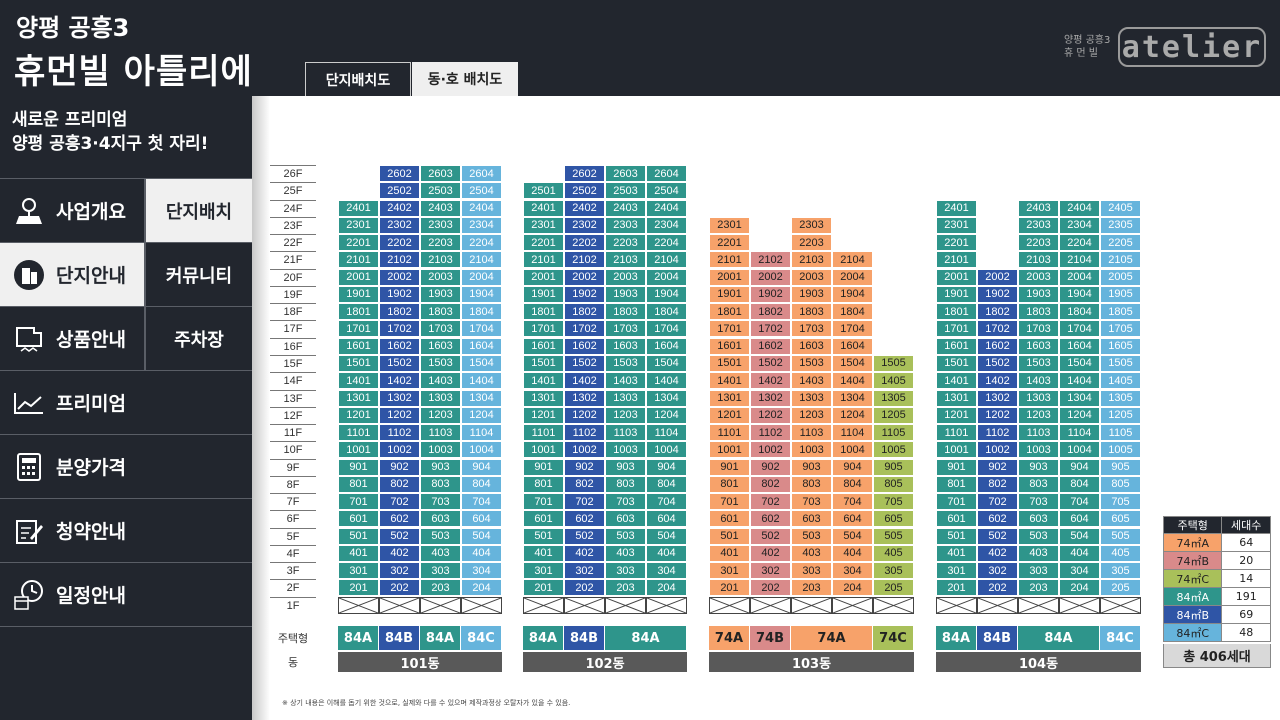 This screenshot has width=1280, height=720. What do you see at coordinates (956, 294) in the screenshot?
I see `unit-cell: 1901` at bounding box center [956, 294].